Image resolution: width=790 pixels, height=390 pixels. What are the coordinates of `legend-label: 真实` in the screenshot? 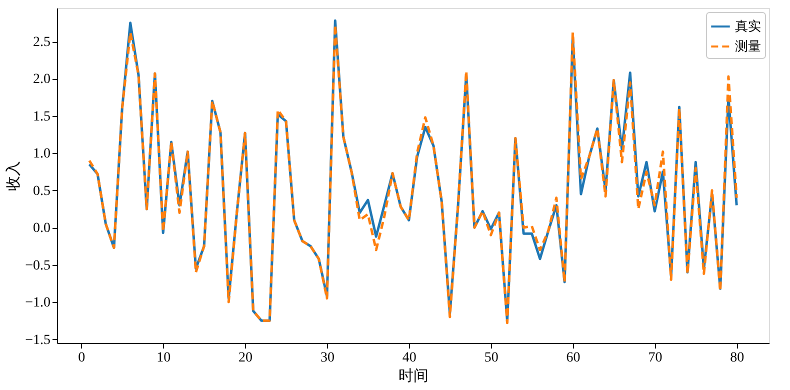 It's located at (748, 26).